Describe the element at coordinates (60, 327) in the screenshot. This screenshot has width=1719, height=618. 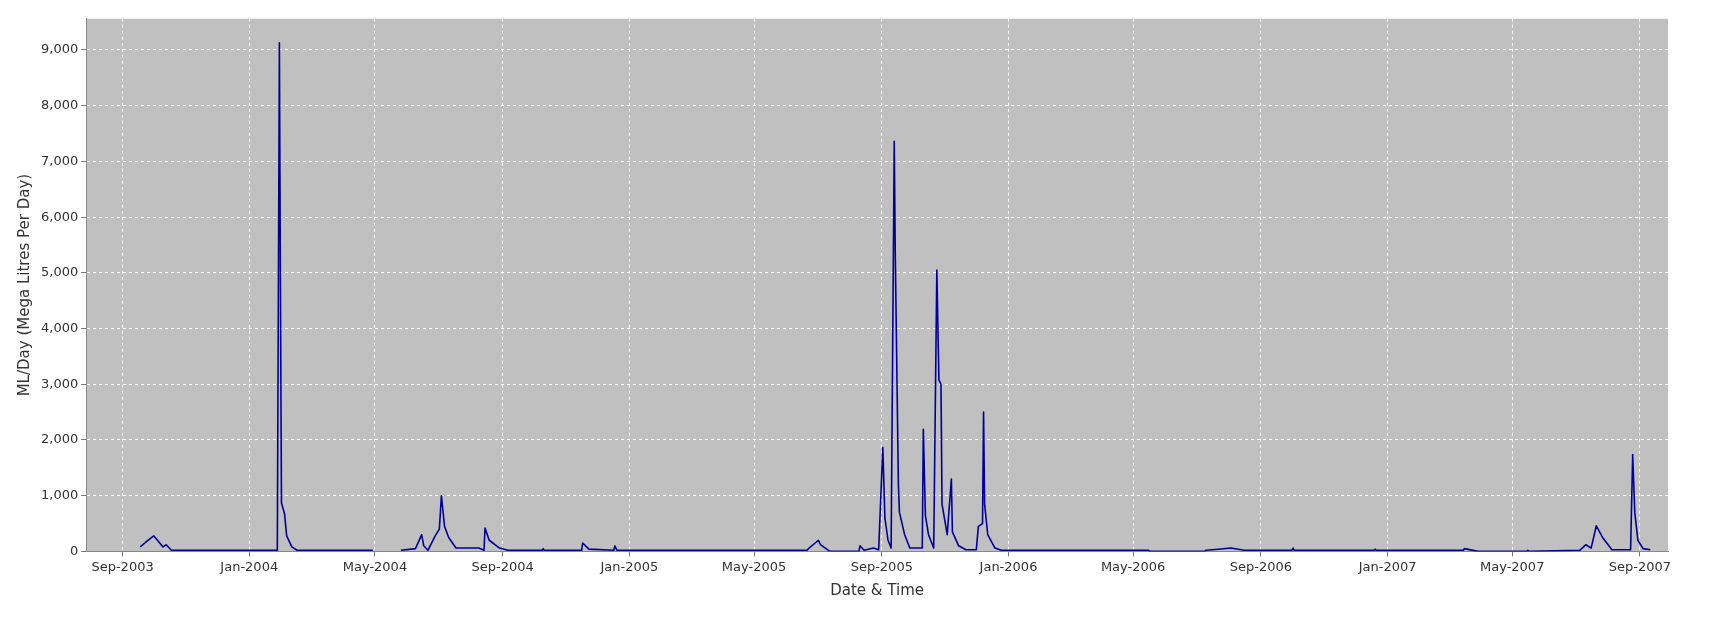
I see `y-tick-label: 4,000` at that location.